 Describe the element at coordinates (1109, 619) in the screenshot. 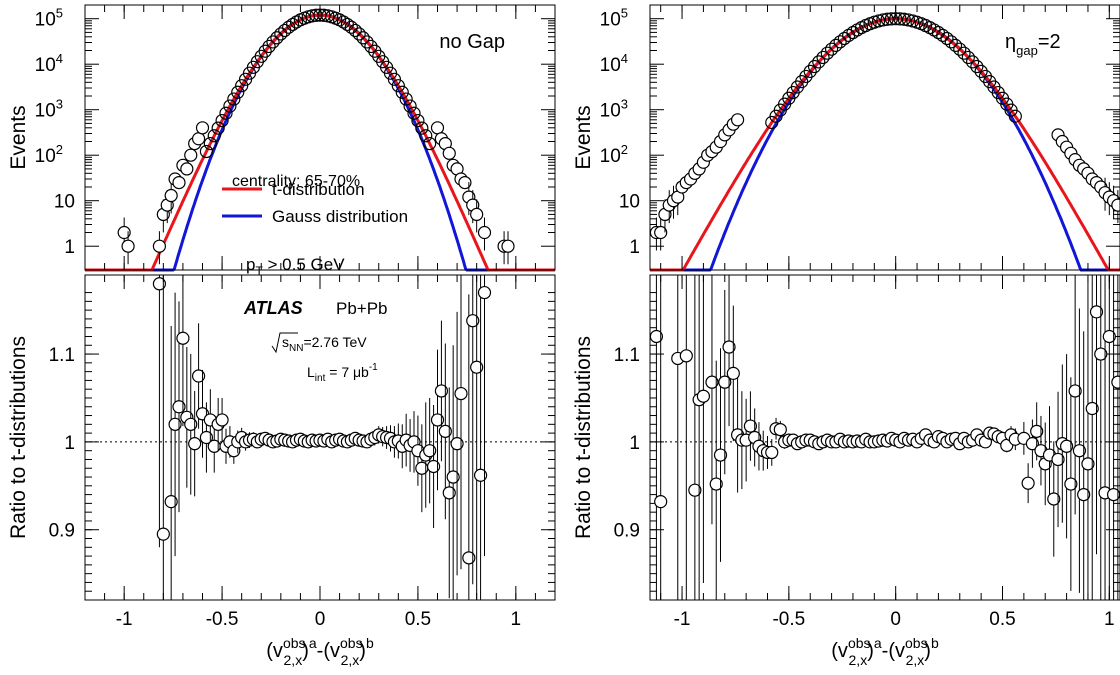

I see `right-bottom-xtick-label: 1` at that location.